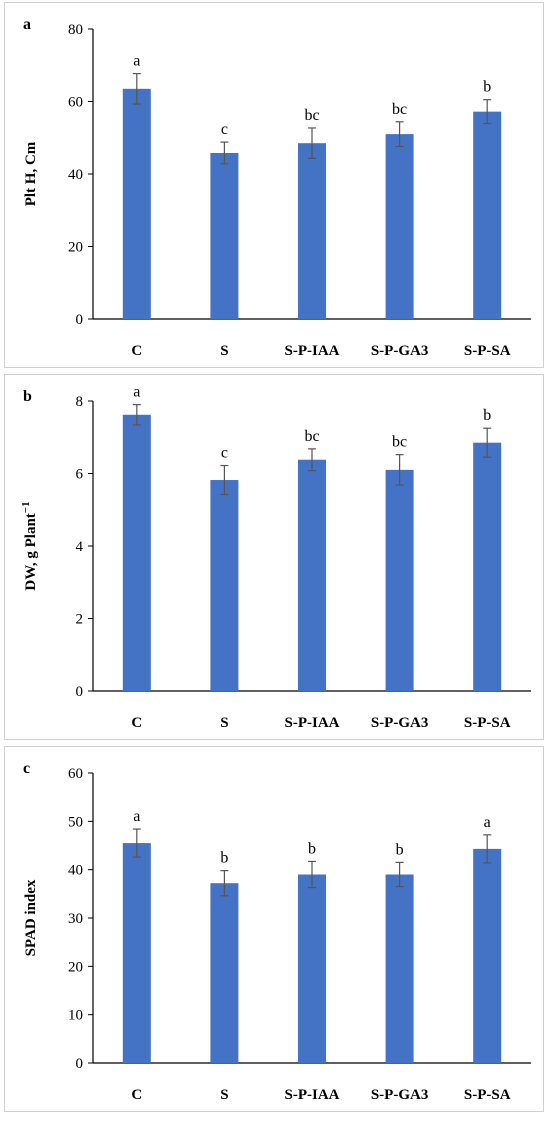 This screenshot has width=550, height=1121. Describe the element at coordinates (75, 1016) in the screenshot. I see `y-tick-label: 10` at that location.